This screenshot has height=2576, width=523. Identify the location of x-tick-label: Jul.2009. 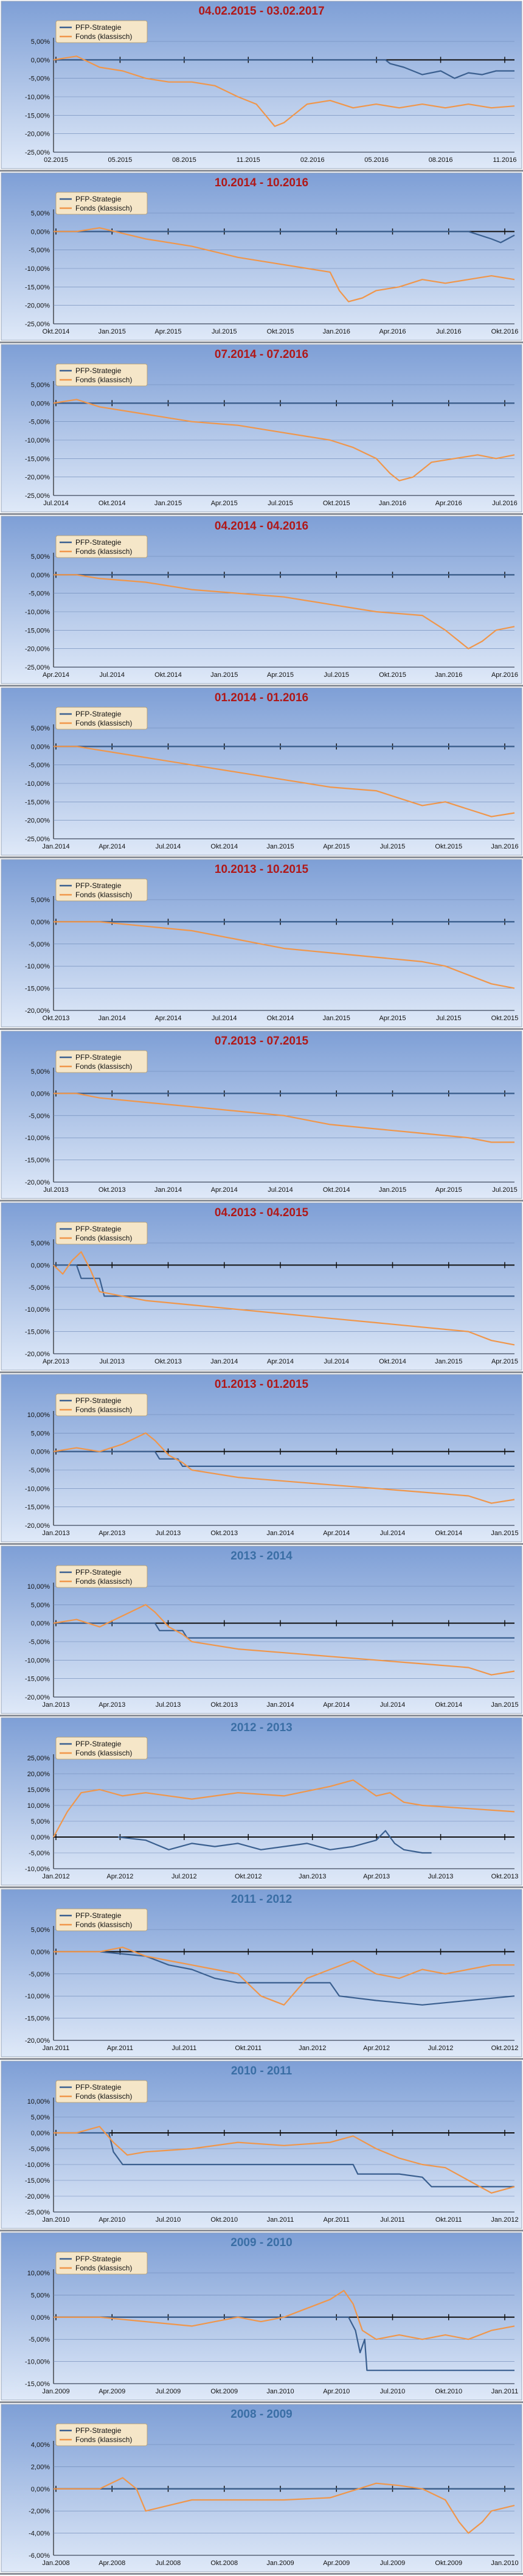
(393, 2563).